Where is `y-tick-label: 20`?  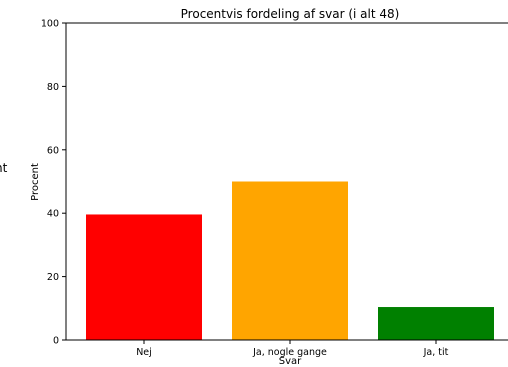
y-tick-label: 20 is located at coordinates (53, 277).